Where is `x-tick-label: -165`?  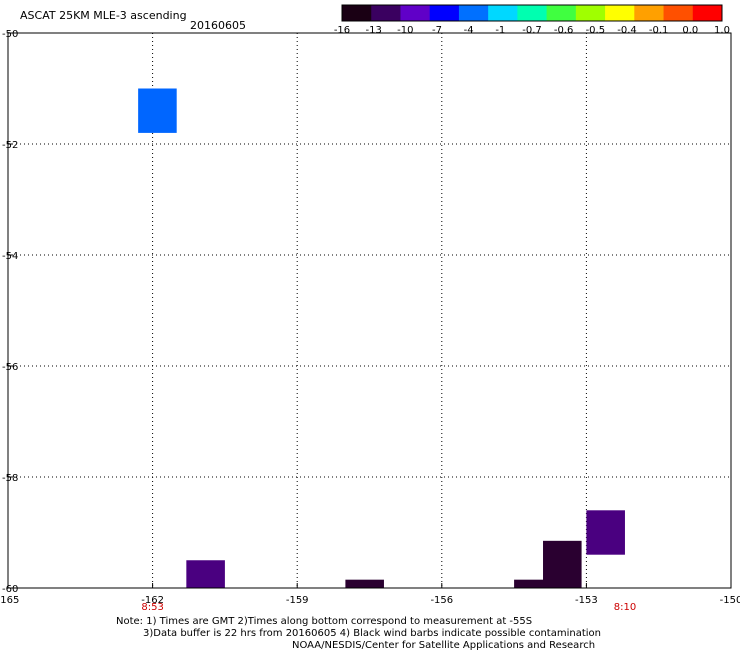
x-tick-label: -165 is located at coordinates (9, 600).